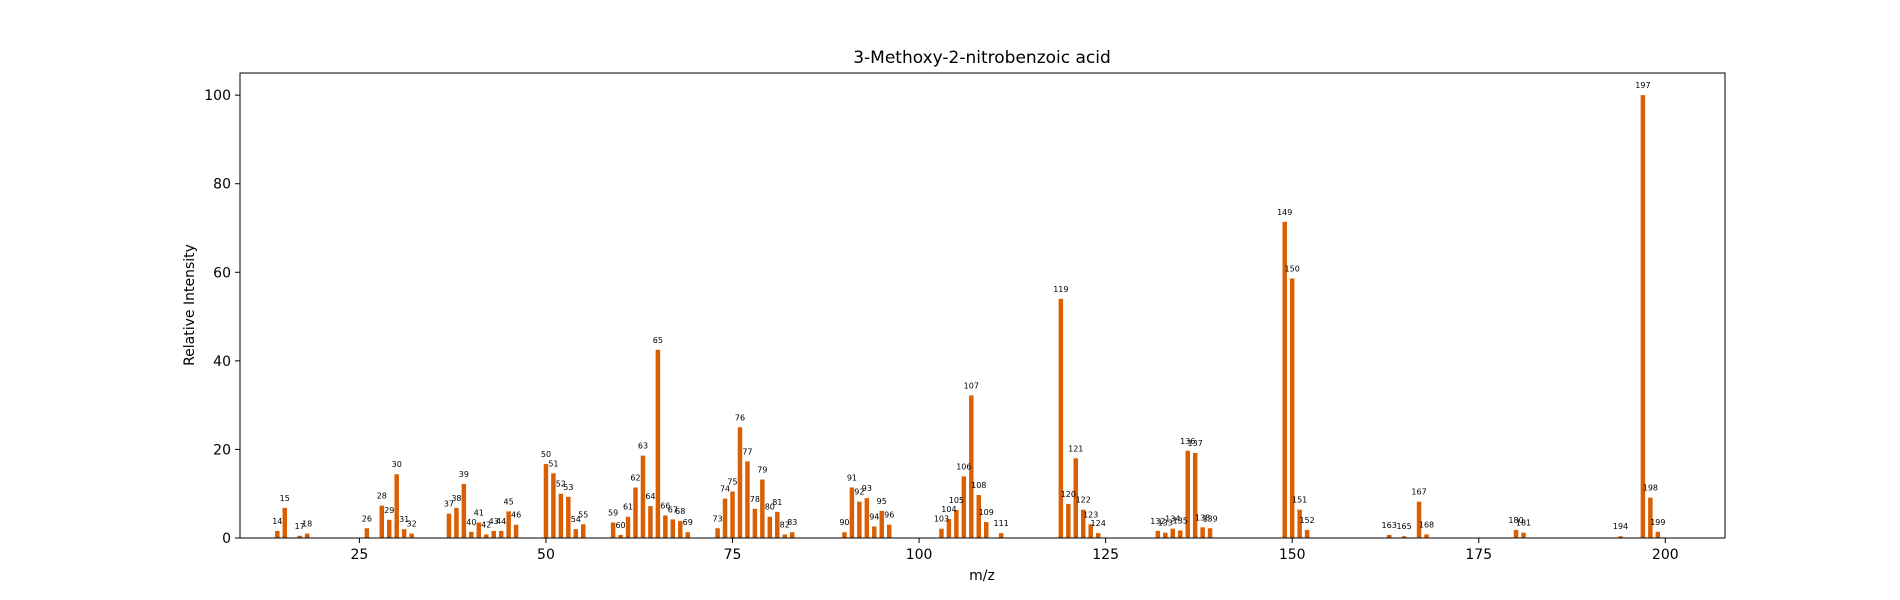 The image size is (1900, 600). What do you see at coordinates (1180, 520) in the screenshot?
I see `peak-label-135: 135` at bounding box center [1180, 520].